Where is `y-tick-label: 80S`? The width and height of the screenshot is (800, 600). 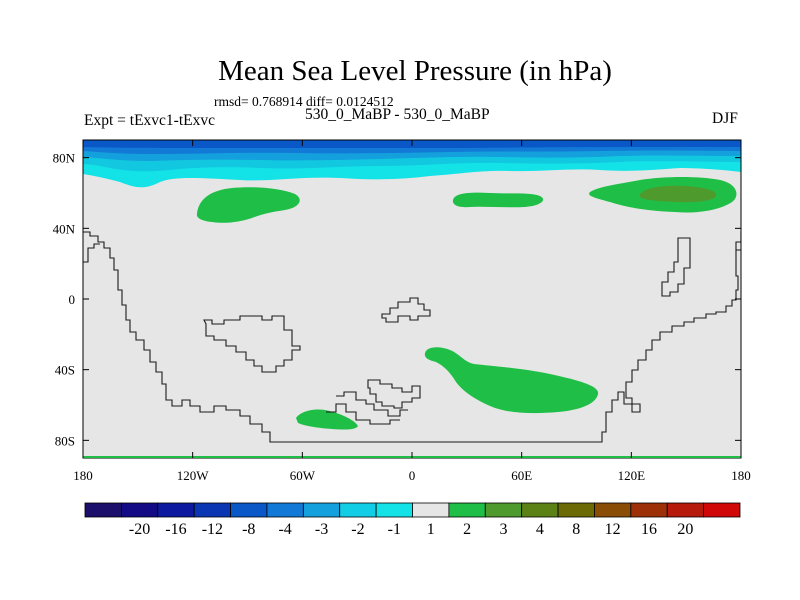
y-tick-label: 80S is located at coordinates (65, 440).